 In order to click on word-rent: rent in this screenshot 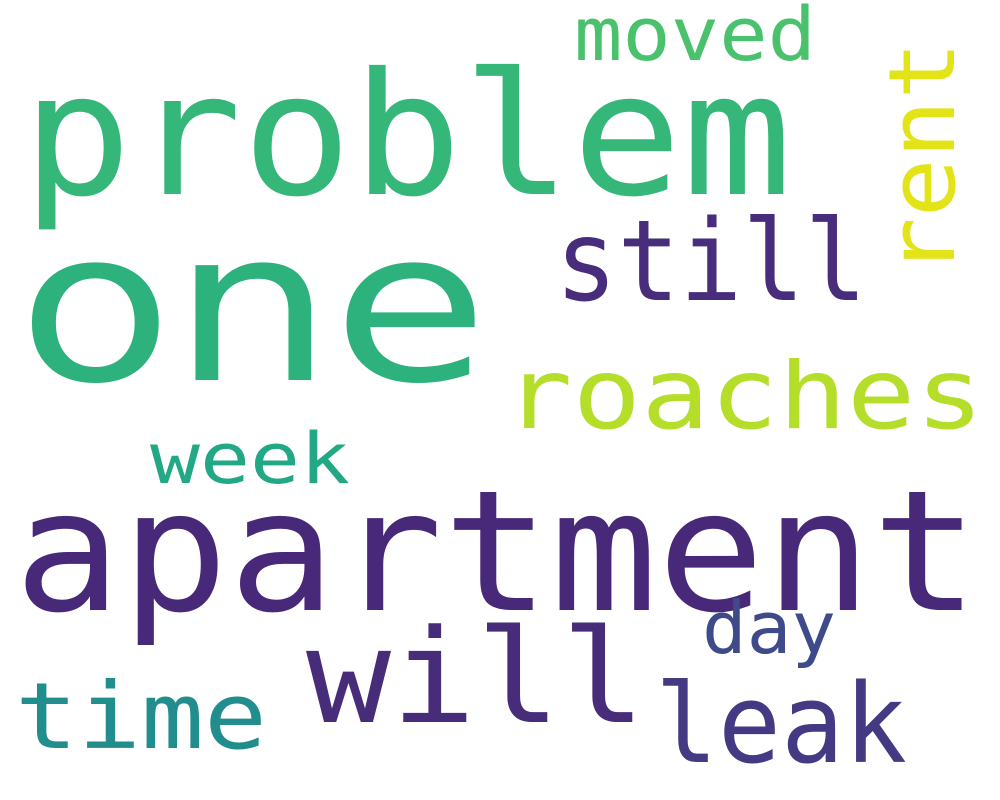, I will do `click(925, 158)`.